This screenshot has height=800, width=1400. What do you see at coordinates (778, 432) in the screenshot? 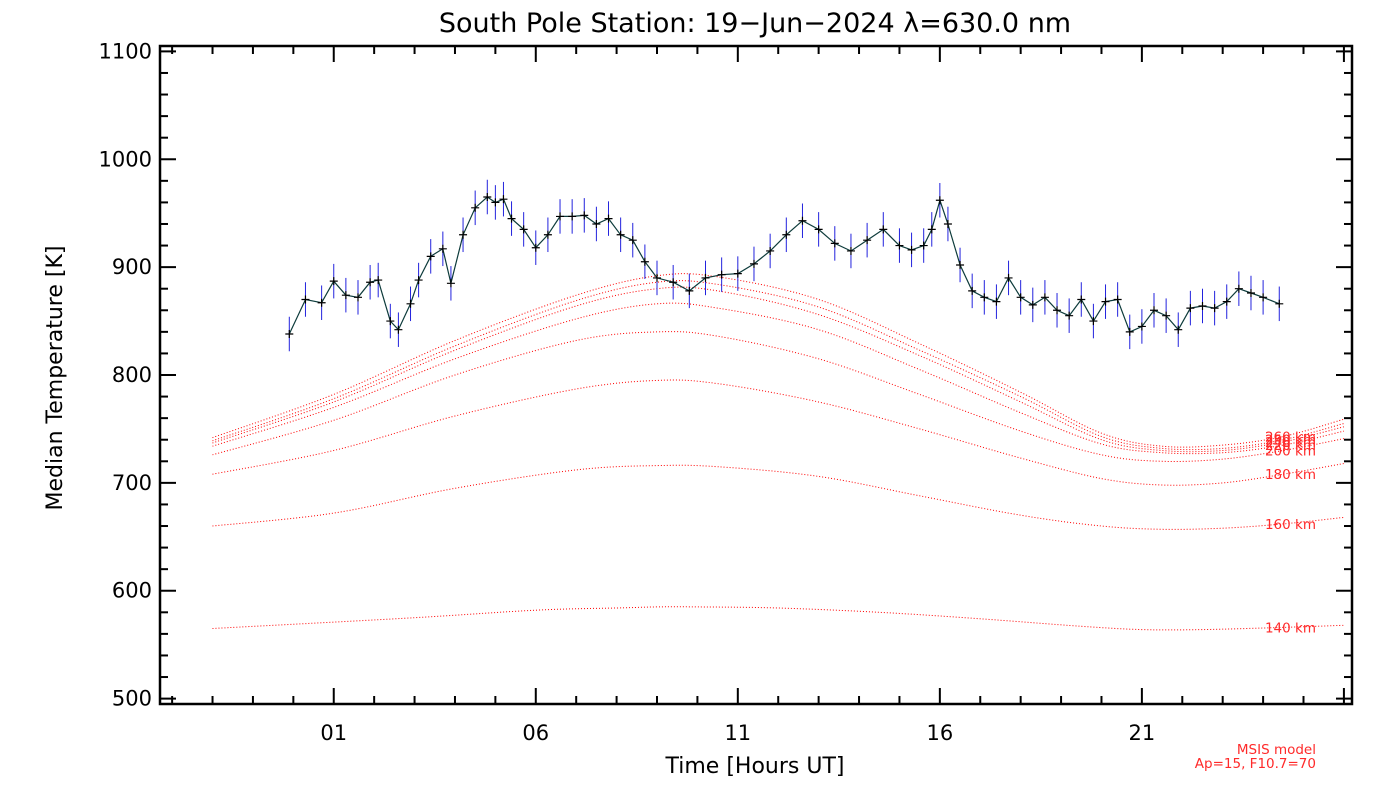
I see `model-curve-180-km` at bounding box center [778, 432].